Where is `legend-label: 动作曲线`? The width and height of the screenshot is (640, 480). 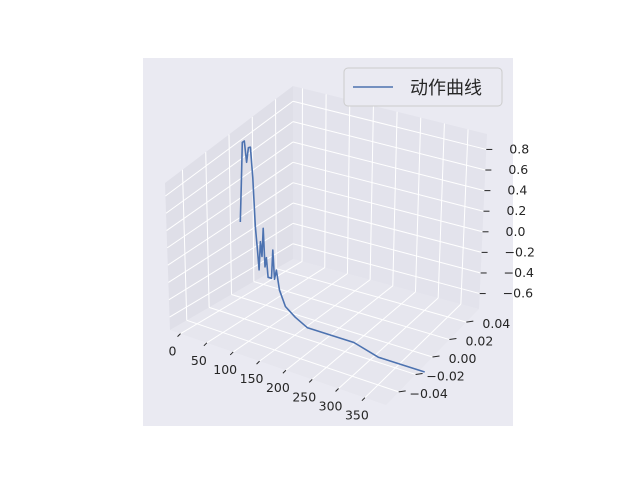
legend-label: 动作曲线 is located at coordinates (446, 88).